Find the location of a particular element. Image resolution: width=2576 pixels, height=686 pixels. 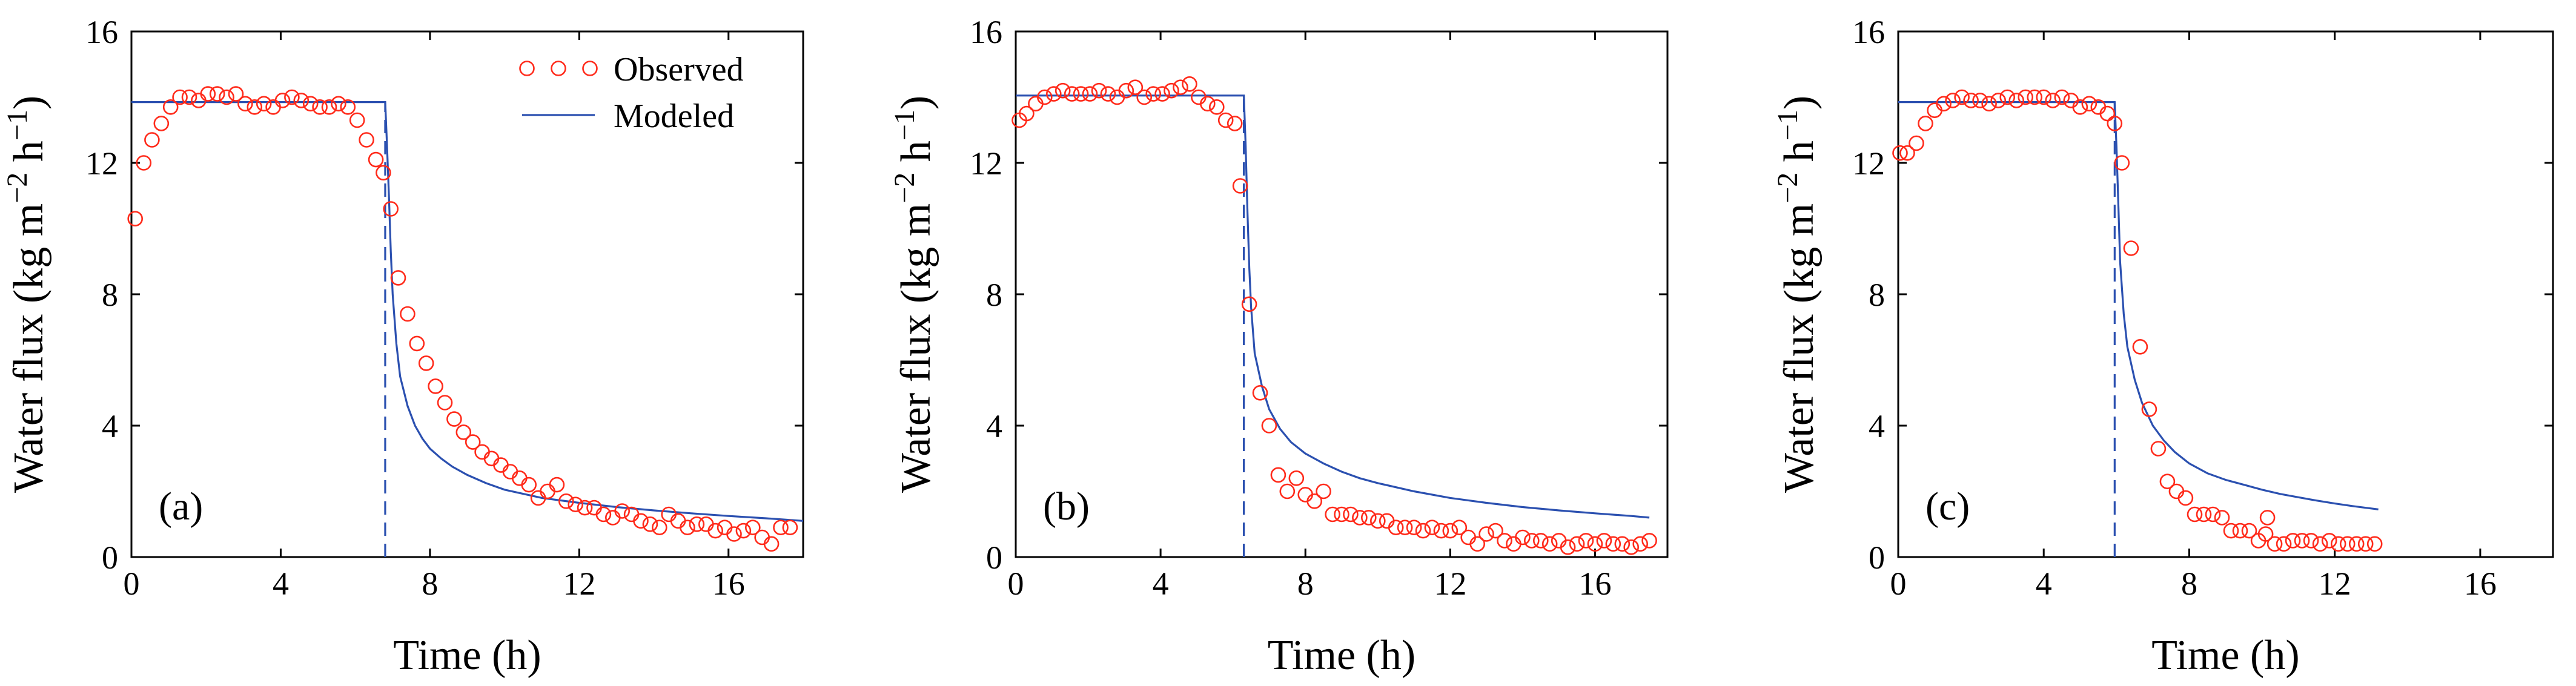

y-tick-label: 12 is located at coordinates (101, 164).